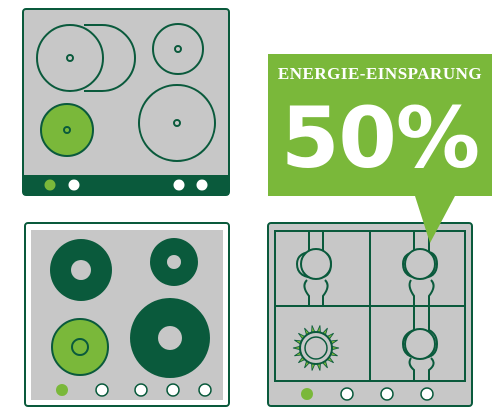 The image size is (493, 407). I want to click on cooking-zone-back-right, so click(178, 49).